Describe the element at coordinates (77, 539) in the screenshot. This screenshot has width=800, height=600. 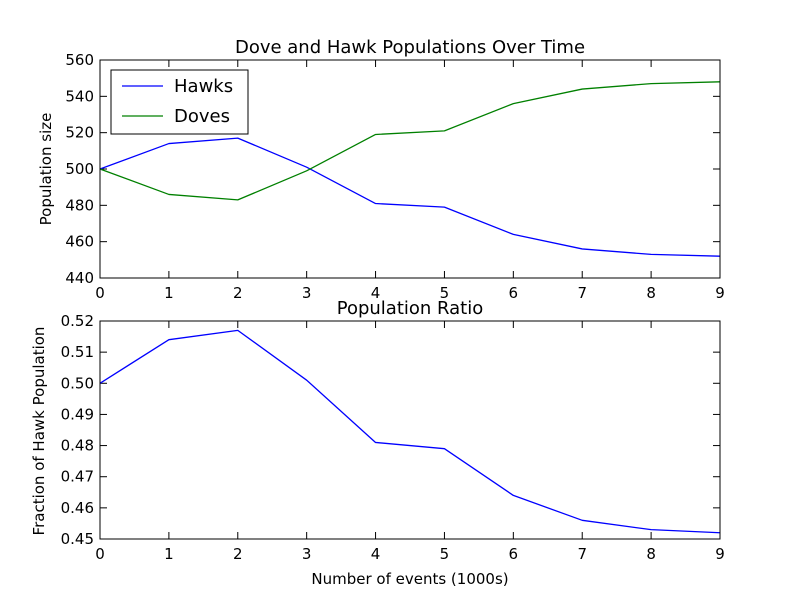
I see `y-tick-label: 0.45` at that location.